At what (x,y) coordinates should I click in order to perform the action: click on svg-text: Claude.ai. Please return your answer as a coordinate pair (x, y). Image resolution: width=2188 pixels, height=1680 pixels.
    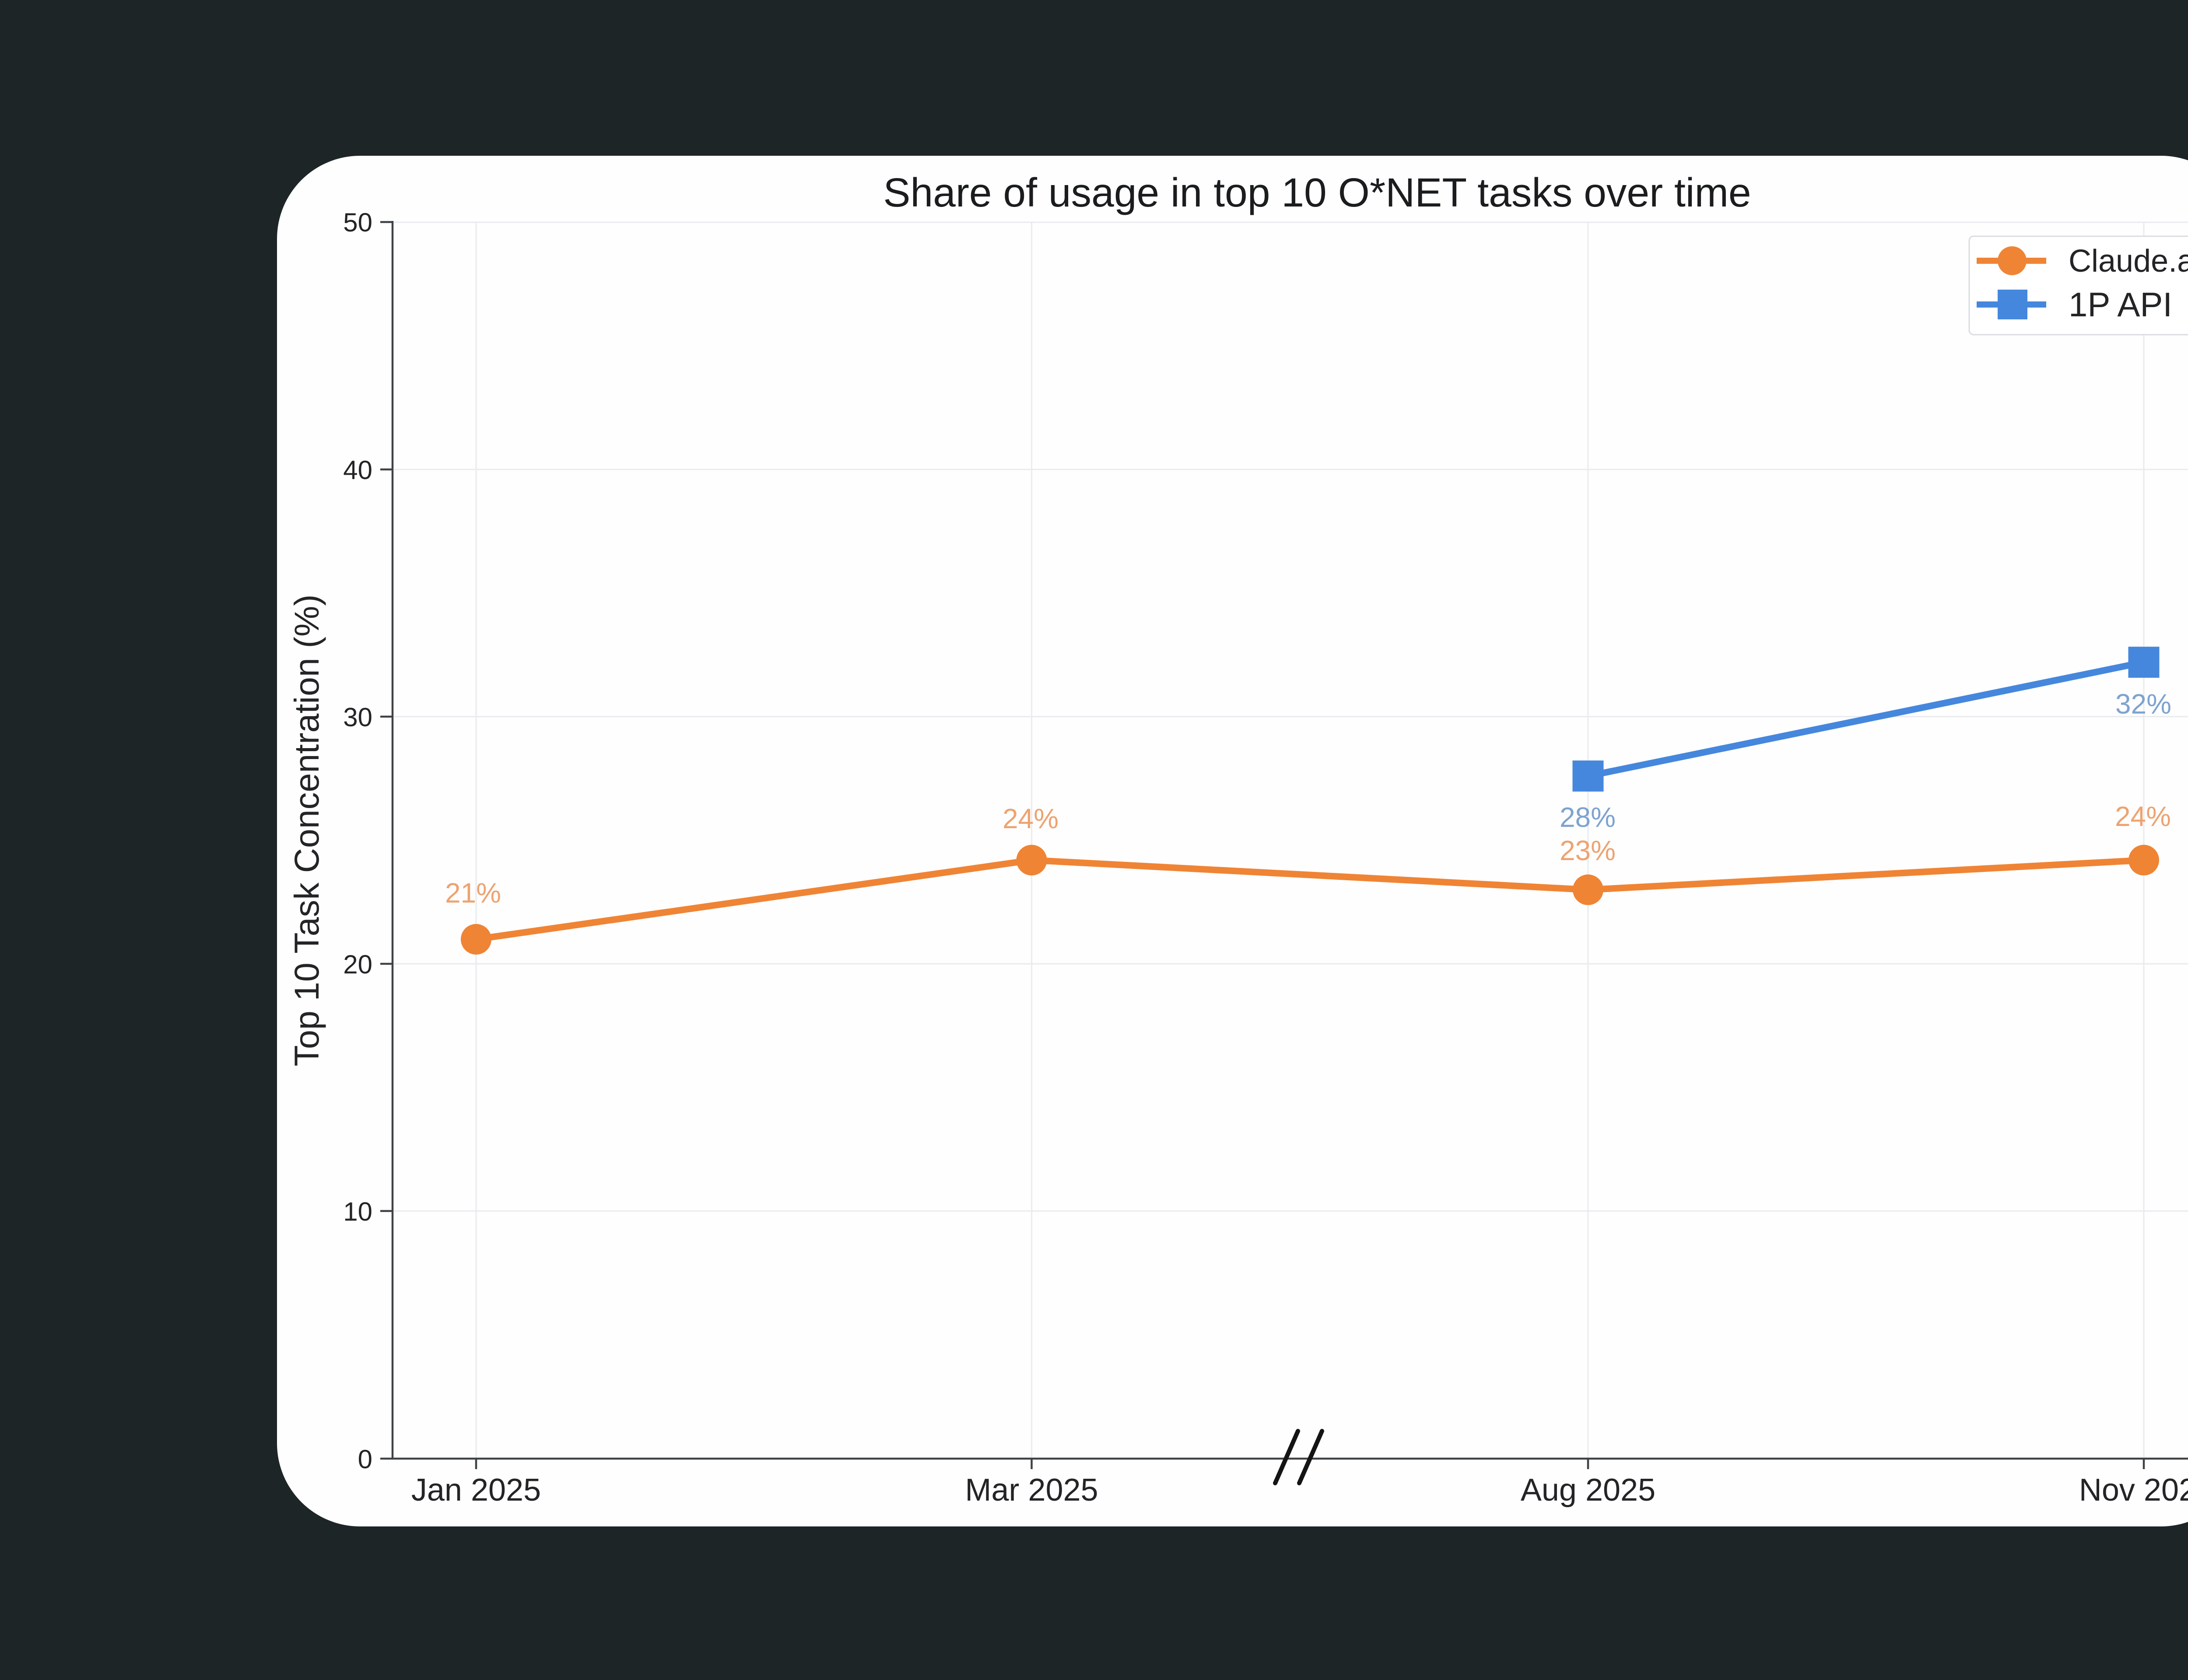
    Looking at the image, I should click on (2128, 261).